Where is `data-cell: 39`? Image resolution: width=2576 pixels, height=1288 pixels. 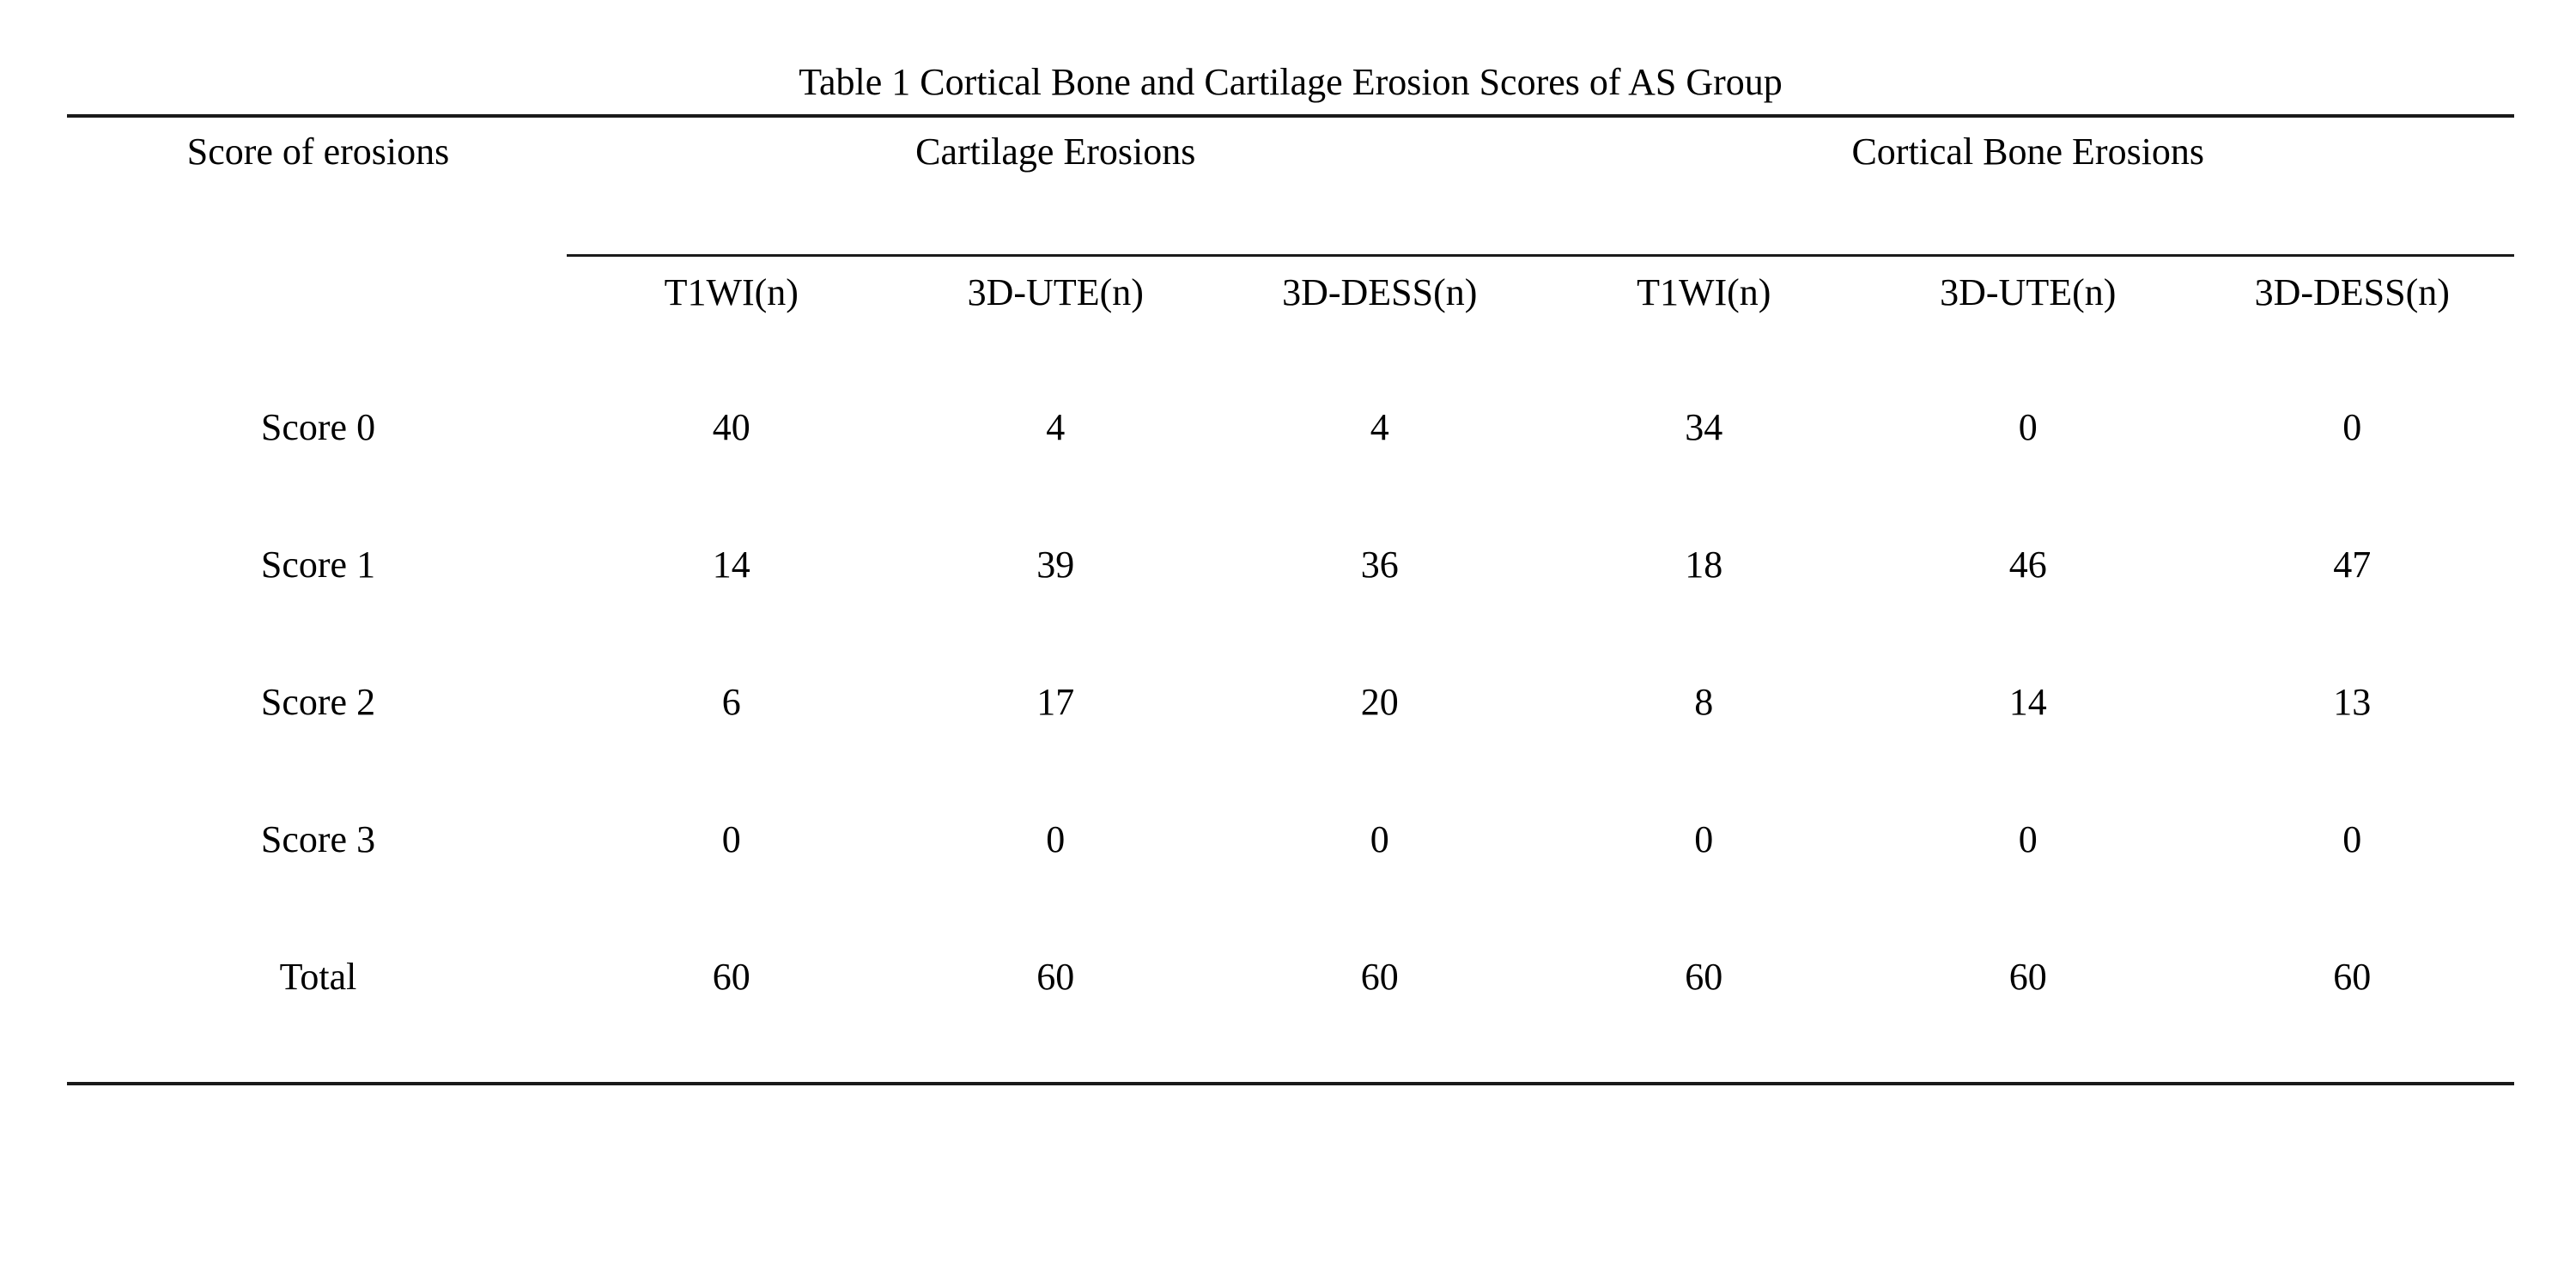
data-cell: 39 is located at coordinates (1056, 565).